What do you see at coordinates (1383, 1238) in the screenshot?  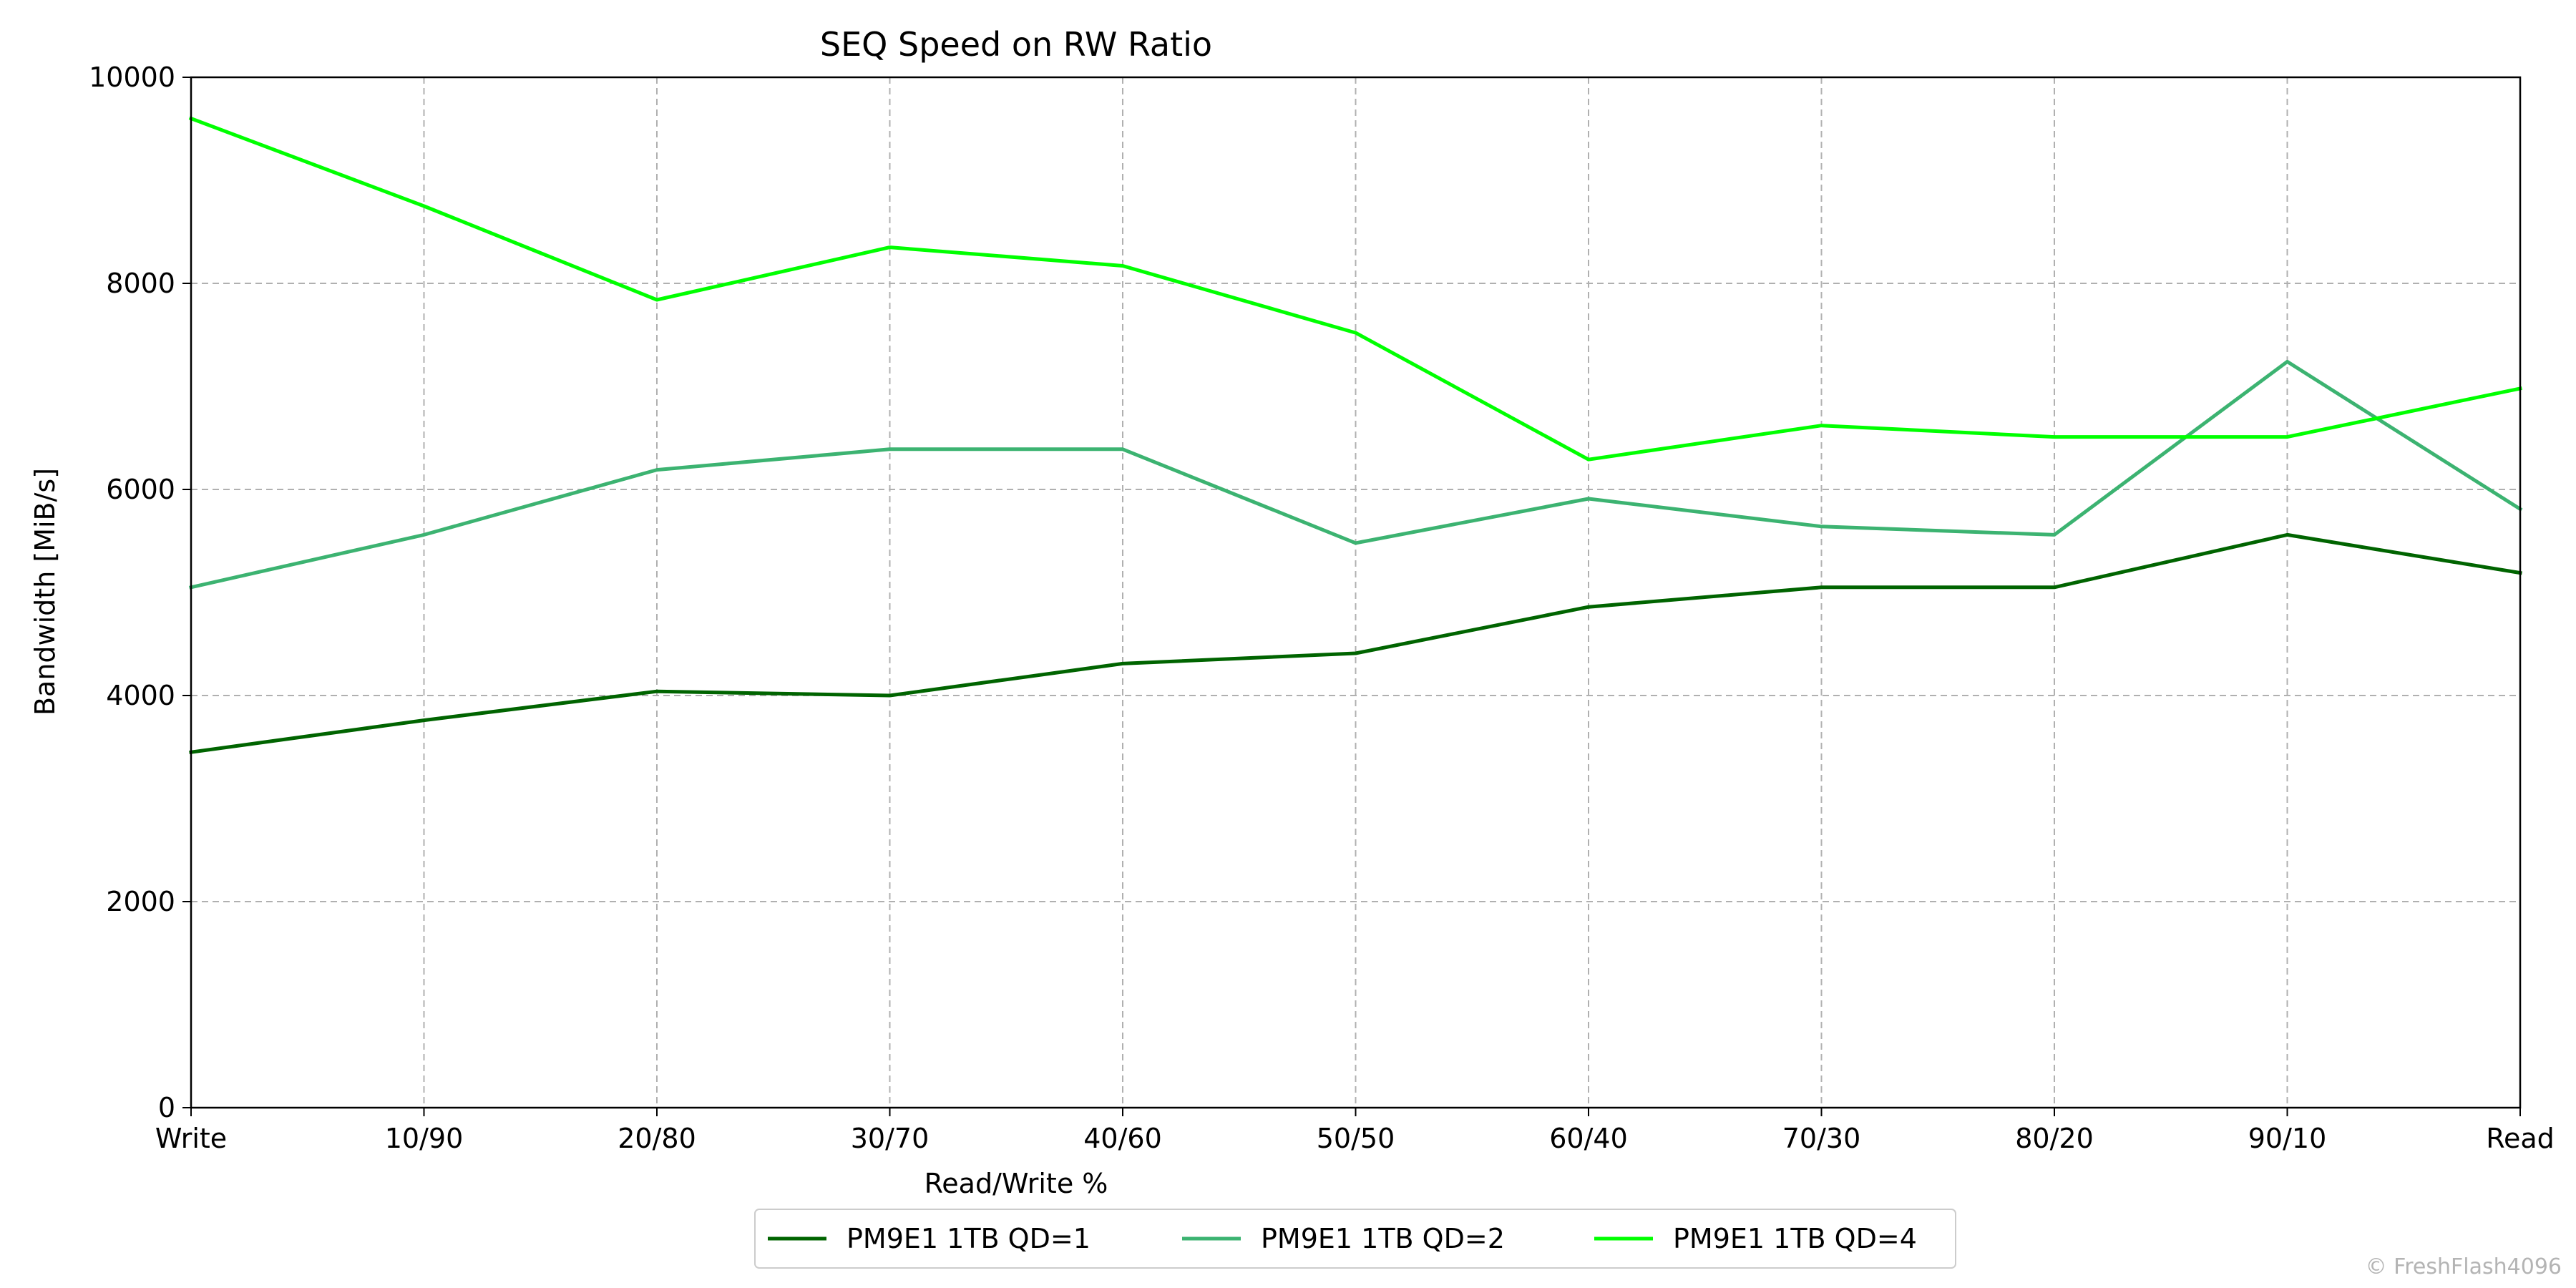 I see `legend-label: PM9E1 1TB QD=2` at bounding box center [1383, 1238].